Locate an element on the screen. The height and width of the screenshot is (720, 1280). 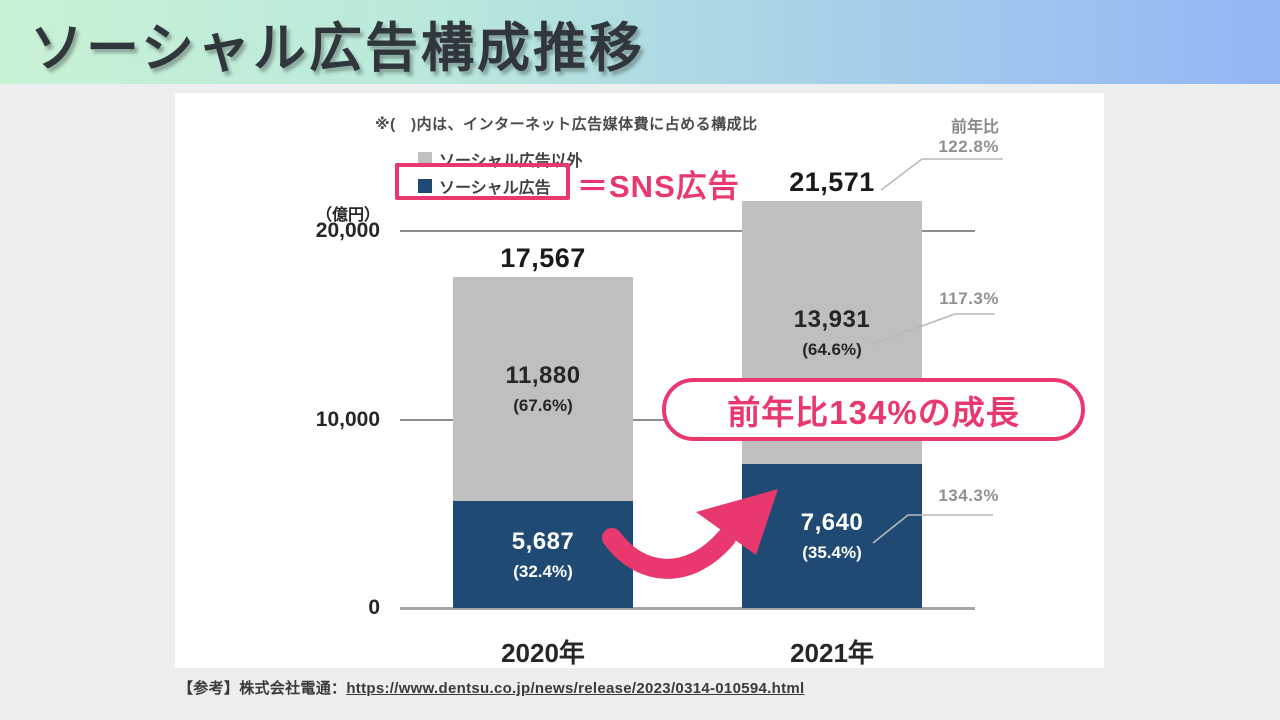
legend-swatch-gray is located at coordinates (425, 159).